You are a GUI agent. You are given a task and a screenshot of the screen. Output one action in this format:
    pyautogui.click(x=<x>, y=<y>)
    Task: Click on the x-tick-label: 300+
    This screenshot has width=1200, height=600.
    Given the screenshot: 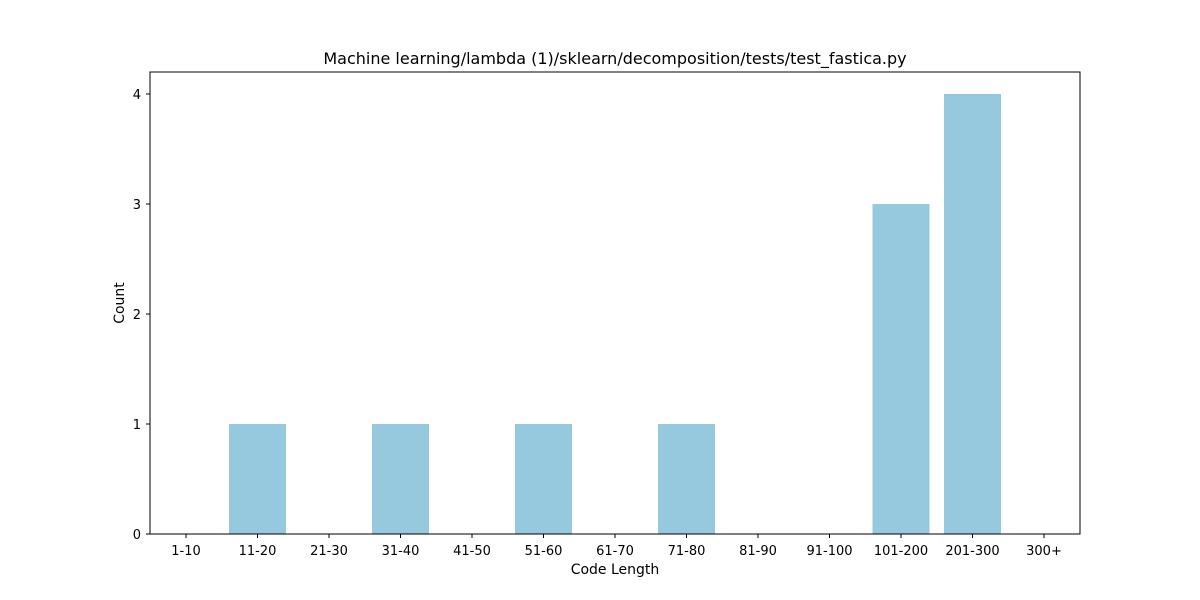 What is the action you would take?
    pyautogui.click(x=1044, y=551)
    